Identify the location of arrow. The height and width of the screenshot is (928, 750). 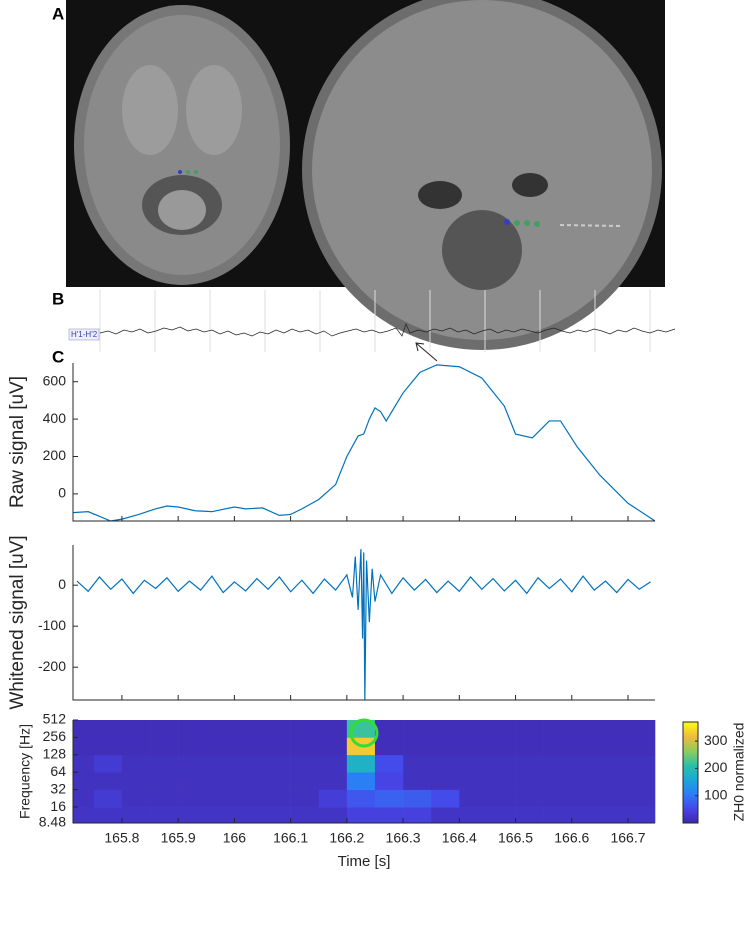
(426, 352).